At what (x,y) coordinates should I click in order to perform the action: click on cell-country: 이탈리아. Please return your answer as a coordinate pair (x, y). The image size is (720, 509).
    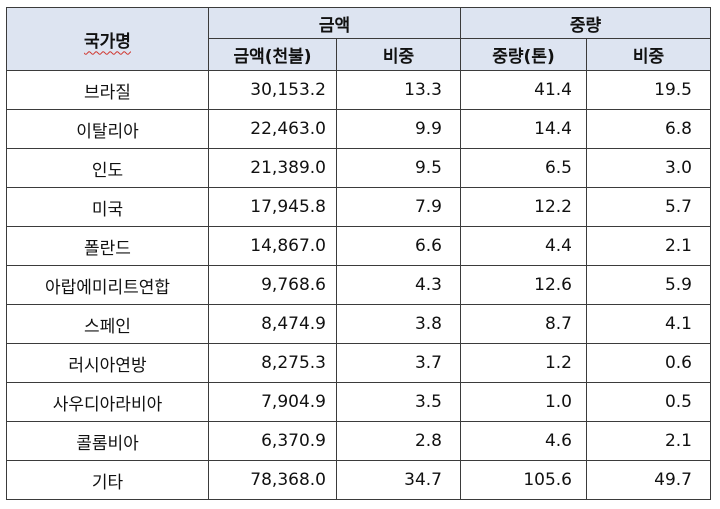
    Looking at the image, I should click on (107, 129).